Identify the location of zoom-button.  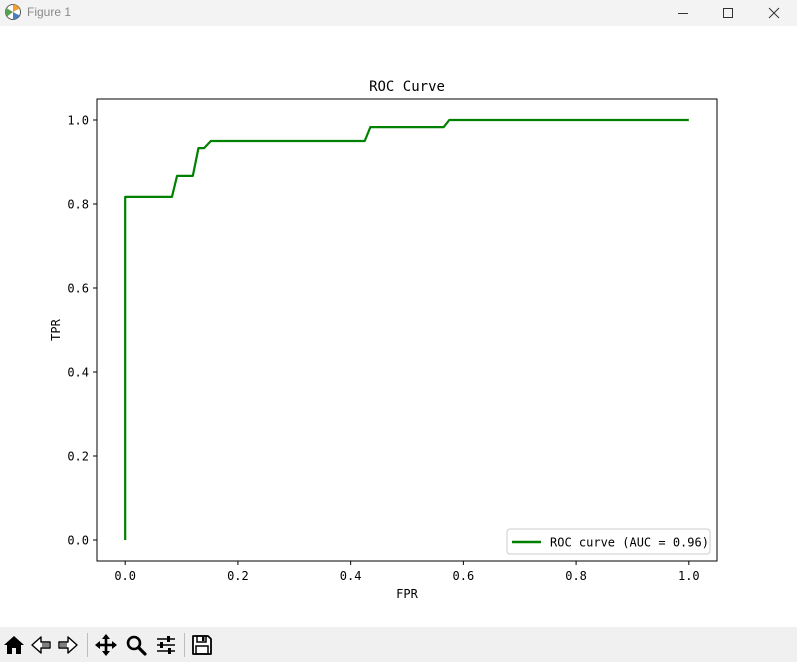
(136, 645).